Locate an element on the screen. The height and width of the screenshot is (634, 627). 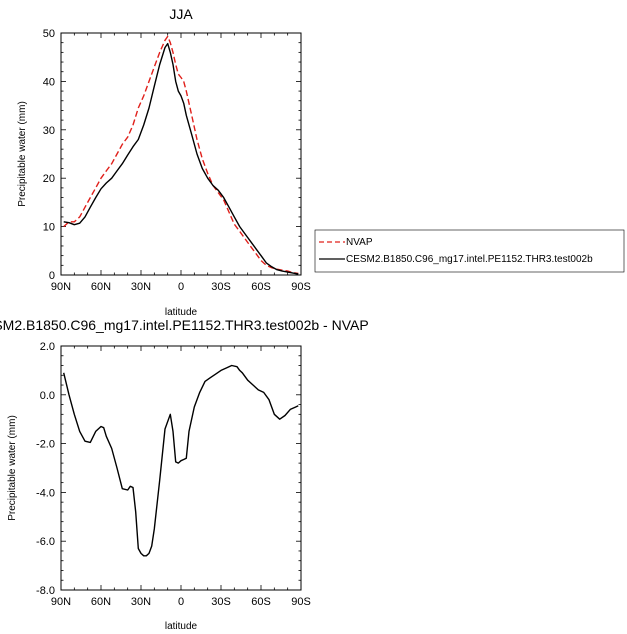
y-tick-label: 30 is located at coordinates (49, 131).